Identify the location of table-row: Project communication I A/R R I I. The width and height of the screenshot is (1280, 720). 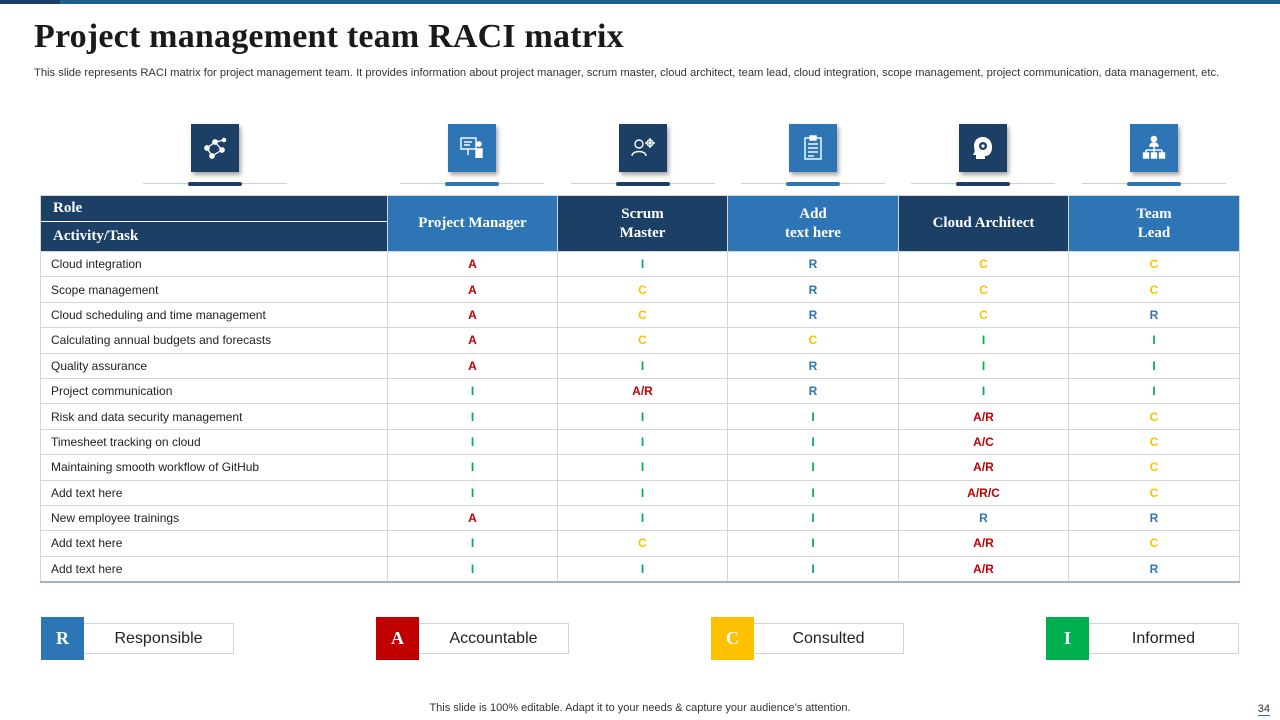
(640, 391).